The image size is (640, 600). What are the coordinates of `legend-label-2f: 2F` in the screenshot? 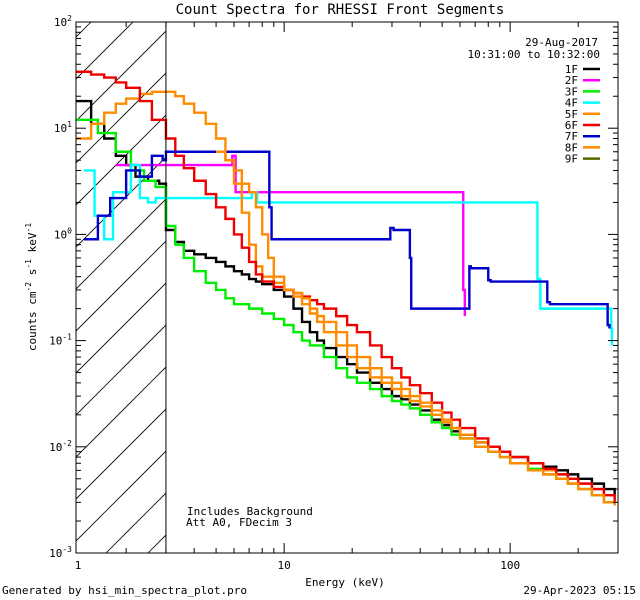 It's located at (571, 80).